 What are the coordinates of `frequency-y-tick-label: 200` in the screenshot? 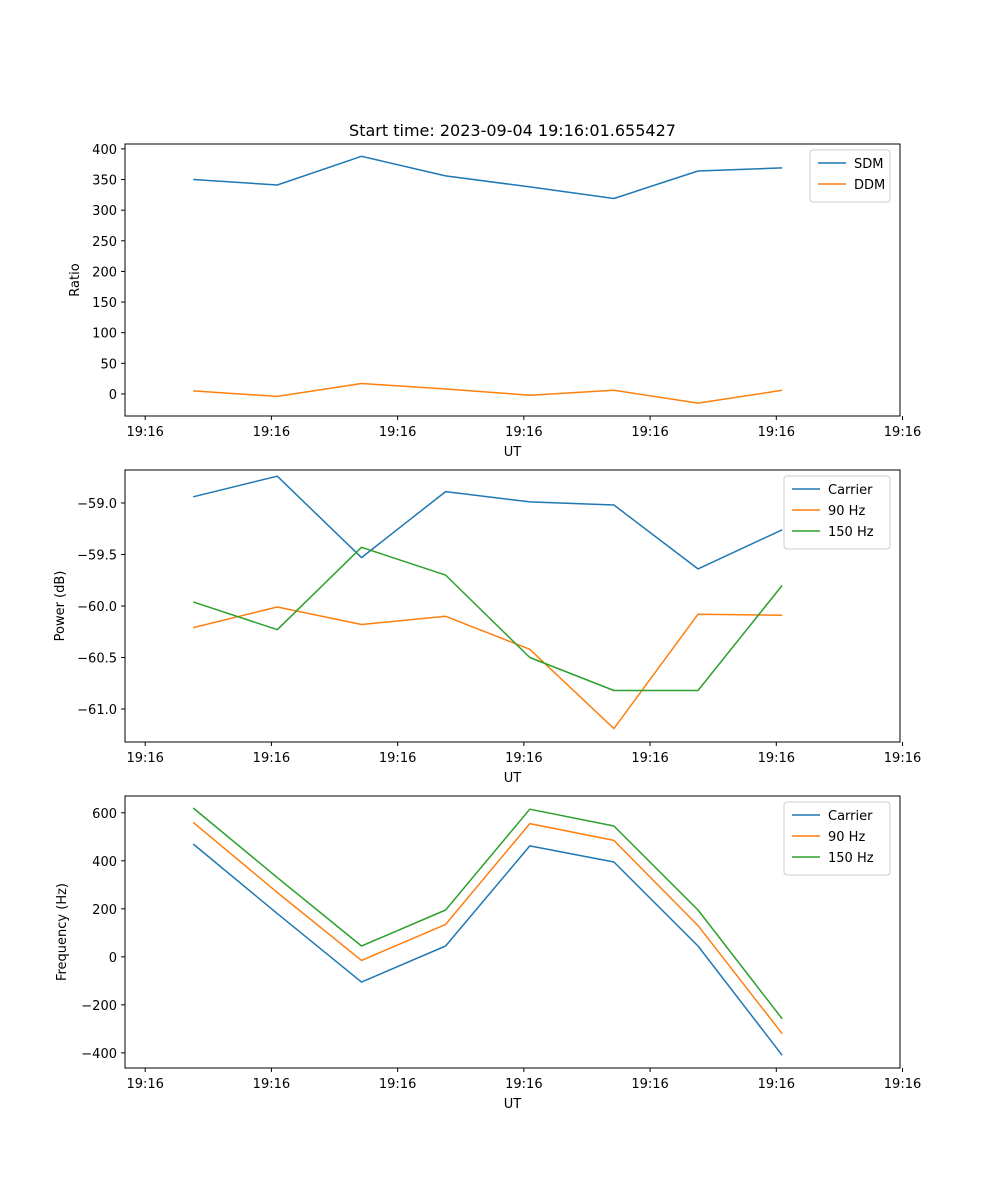 It's located at (104, 910).